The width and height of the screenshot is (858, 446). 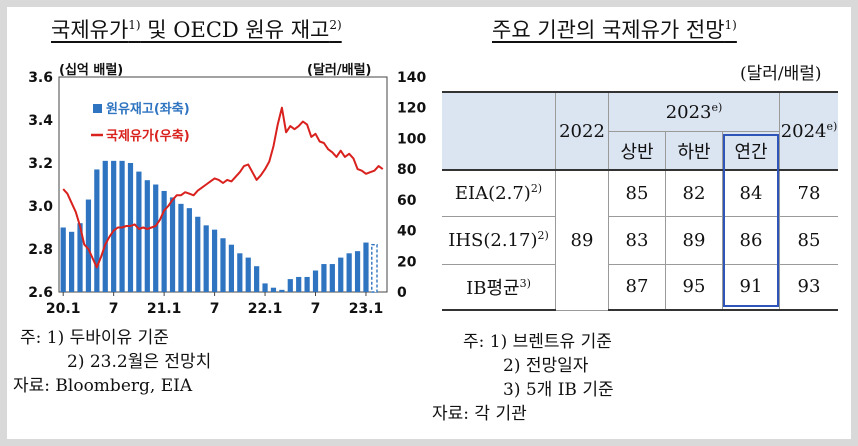 I want to click on table-row: IB평균3) 87 95 91 93, so click(x=640, y=287).